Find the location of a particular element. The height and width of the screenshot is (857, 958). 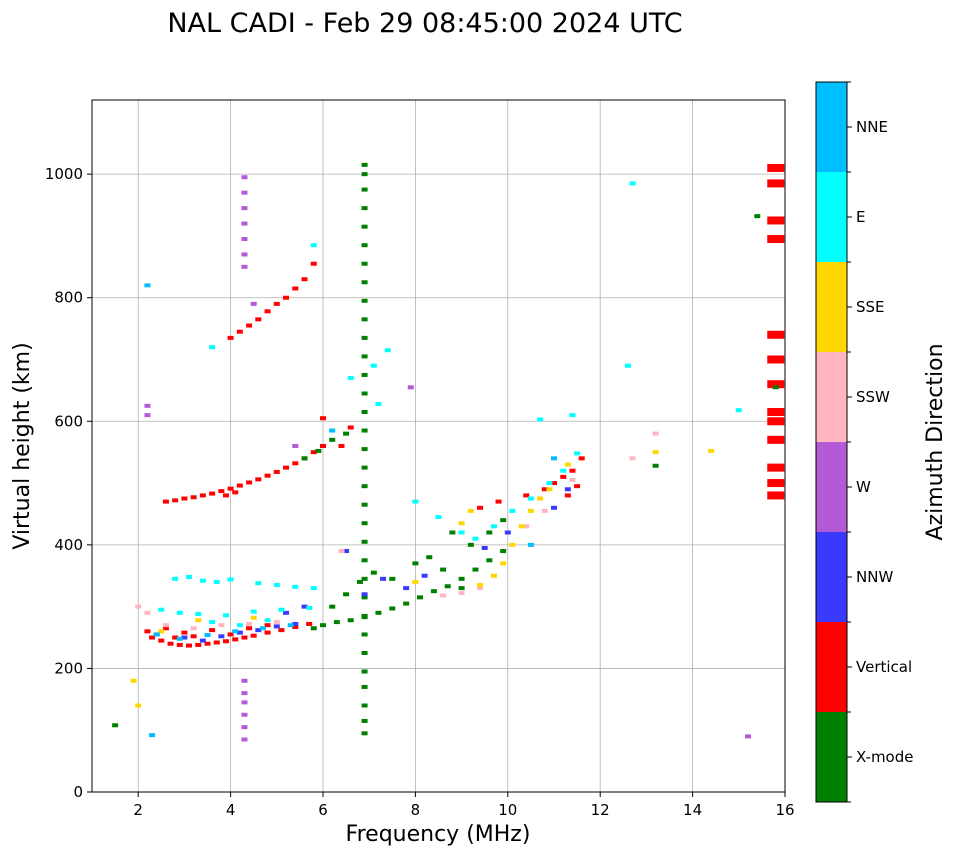

x-tick-label: 8 is located at coordinates (416, 810).